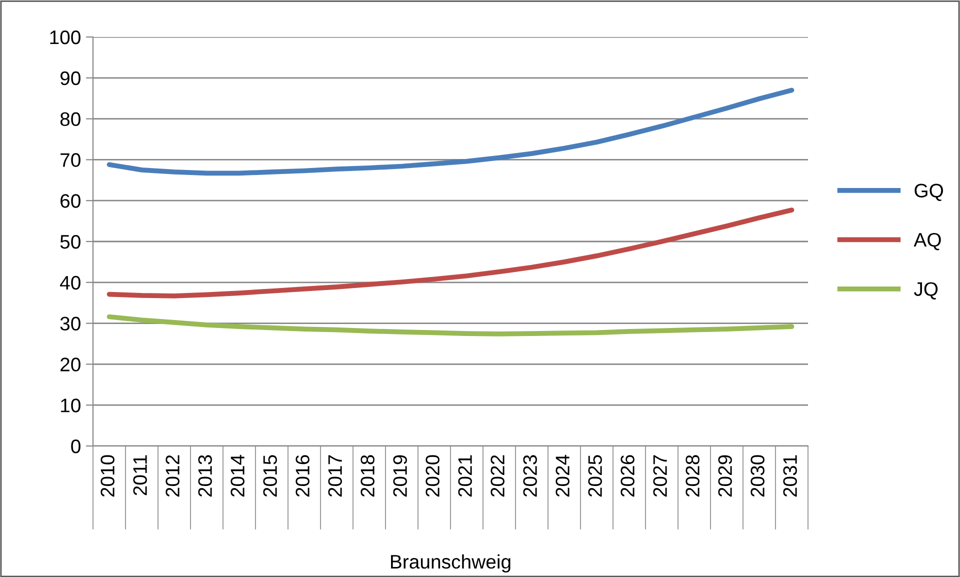  I want to click on legend-label: AQ, so click(927, 241).